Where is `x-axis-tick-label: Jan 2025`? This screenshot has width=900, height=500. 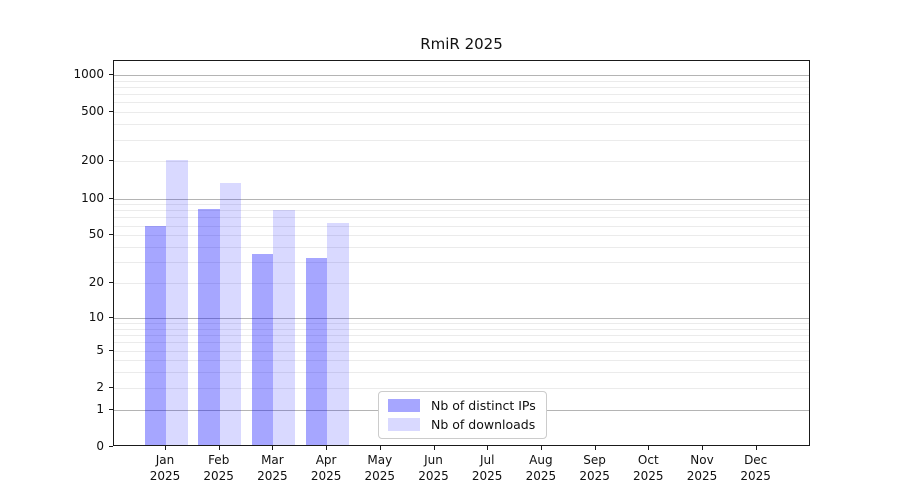 x-axis-tick-label: Jan 2025 is located at coordinates (165, 468).